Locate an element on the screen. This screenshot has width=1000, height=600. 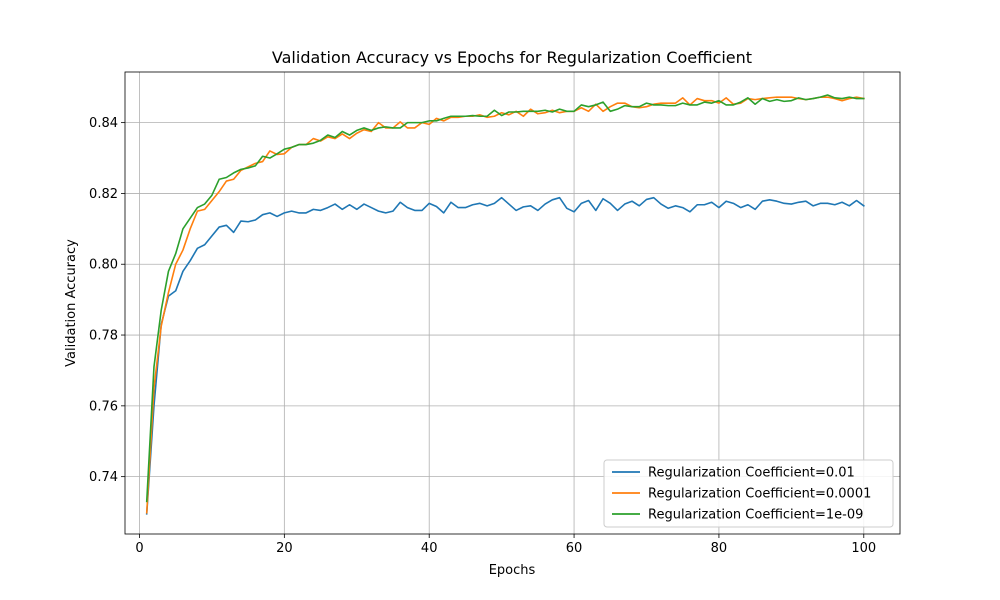
legend-label: Regularization Coefficient=0.01 is located at coordinates (751, 473).